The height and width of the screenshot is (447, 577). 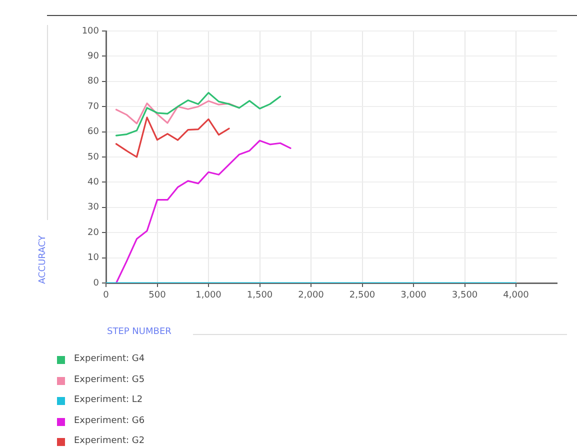 I want to click on y-tick-label: 10, so click(x=94, y=258).